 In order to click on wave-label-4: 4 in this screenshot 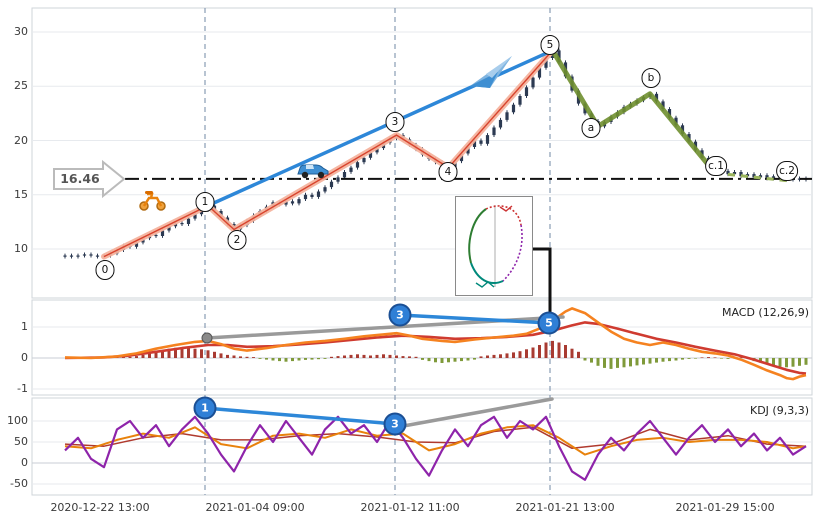, I will do `click(448, 172)`.